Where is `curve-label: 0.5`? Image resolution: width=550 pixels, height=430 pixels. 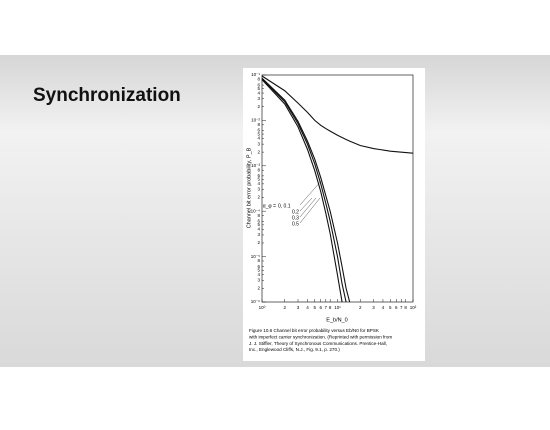
curve-label: 0.5 is located at coordinates (295, 224).